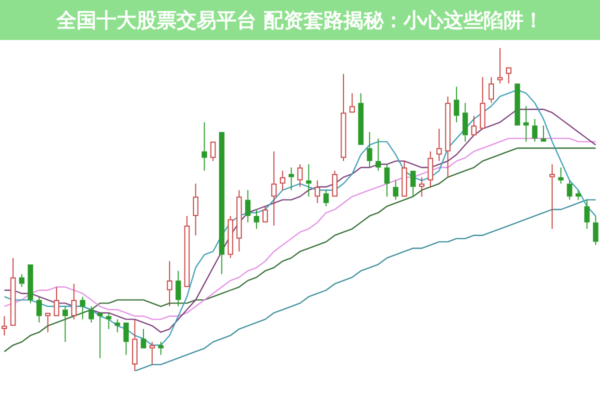  I want to click on chart-title: 全国十大股票交易平台 配资套路揭秘：小心这些陷阱！, so click(300, 20).